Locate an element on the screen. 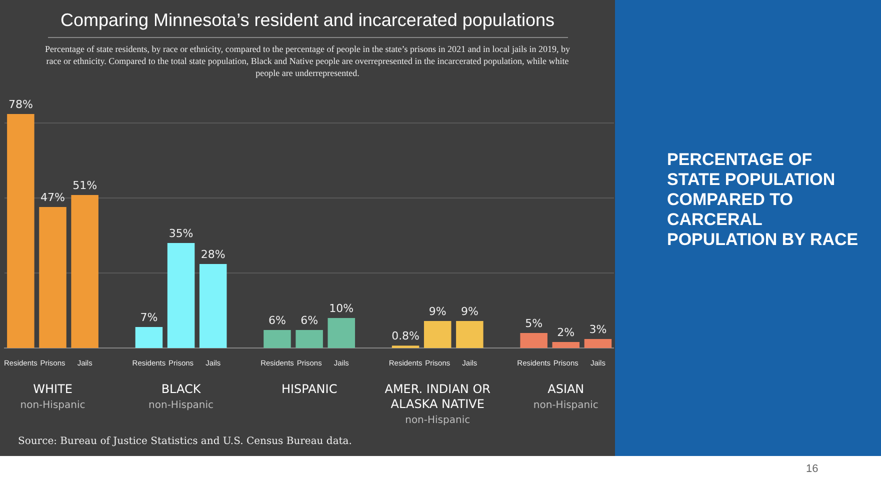 This screenshot has width=881, height=489. text: BLACK non-Hispanic is located at coordinates (181, 396).